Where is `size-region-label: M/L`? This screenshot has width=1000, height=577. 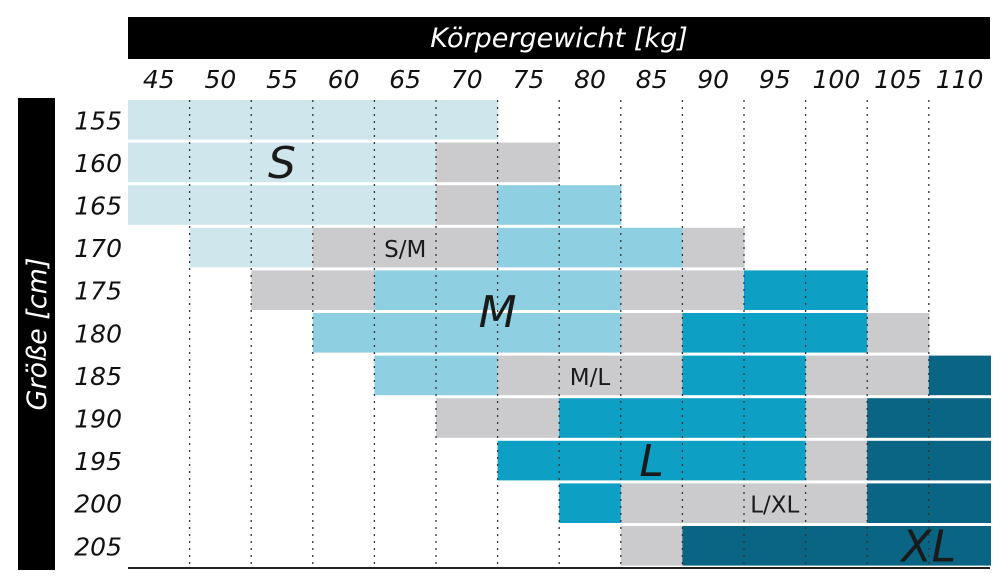
size-region-label: M/L is located at coordinates (590, 378).